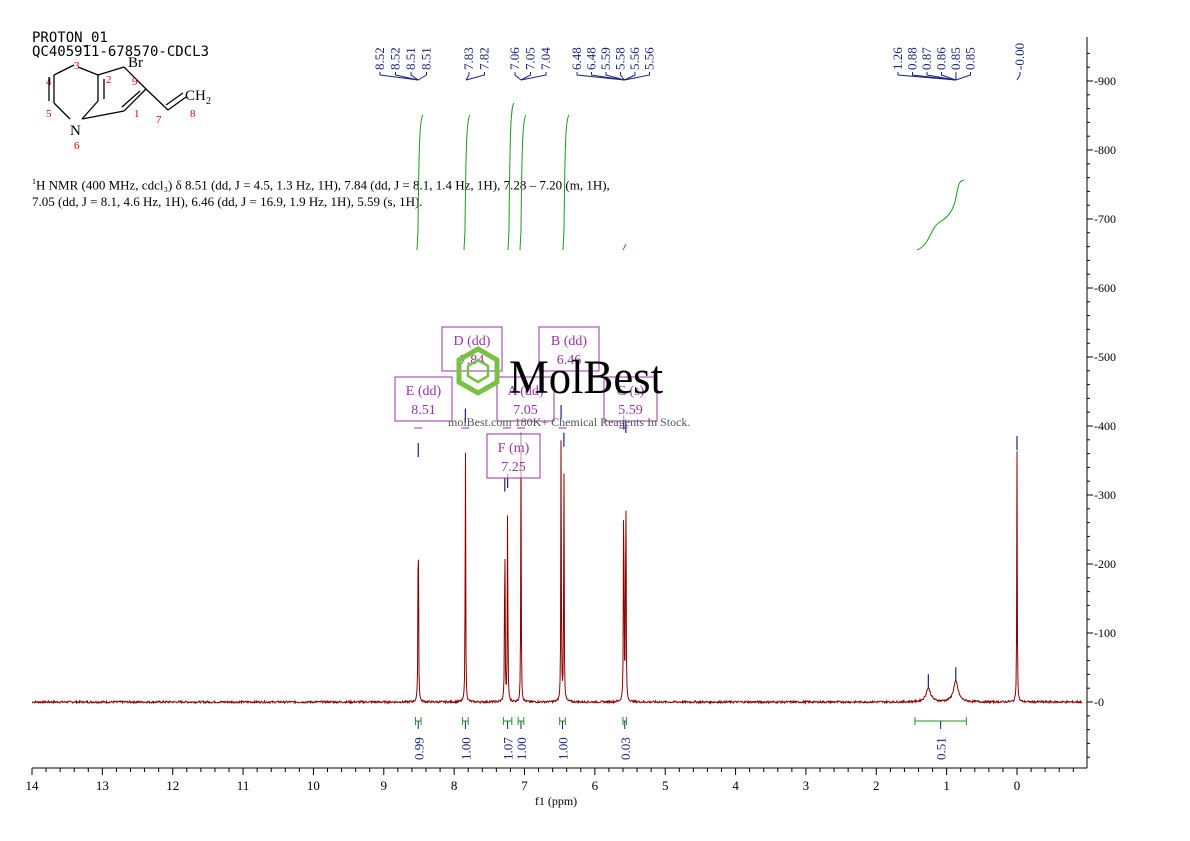 The width and height of the screenshot is (1190, 841). Describe the element at coordinates (423, 410) in the screenshot. I see `multiplet-value: 8.51` at that location.